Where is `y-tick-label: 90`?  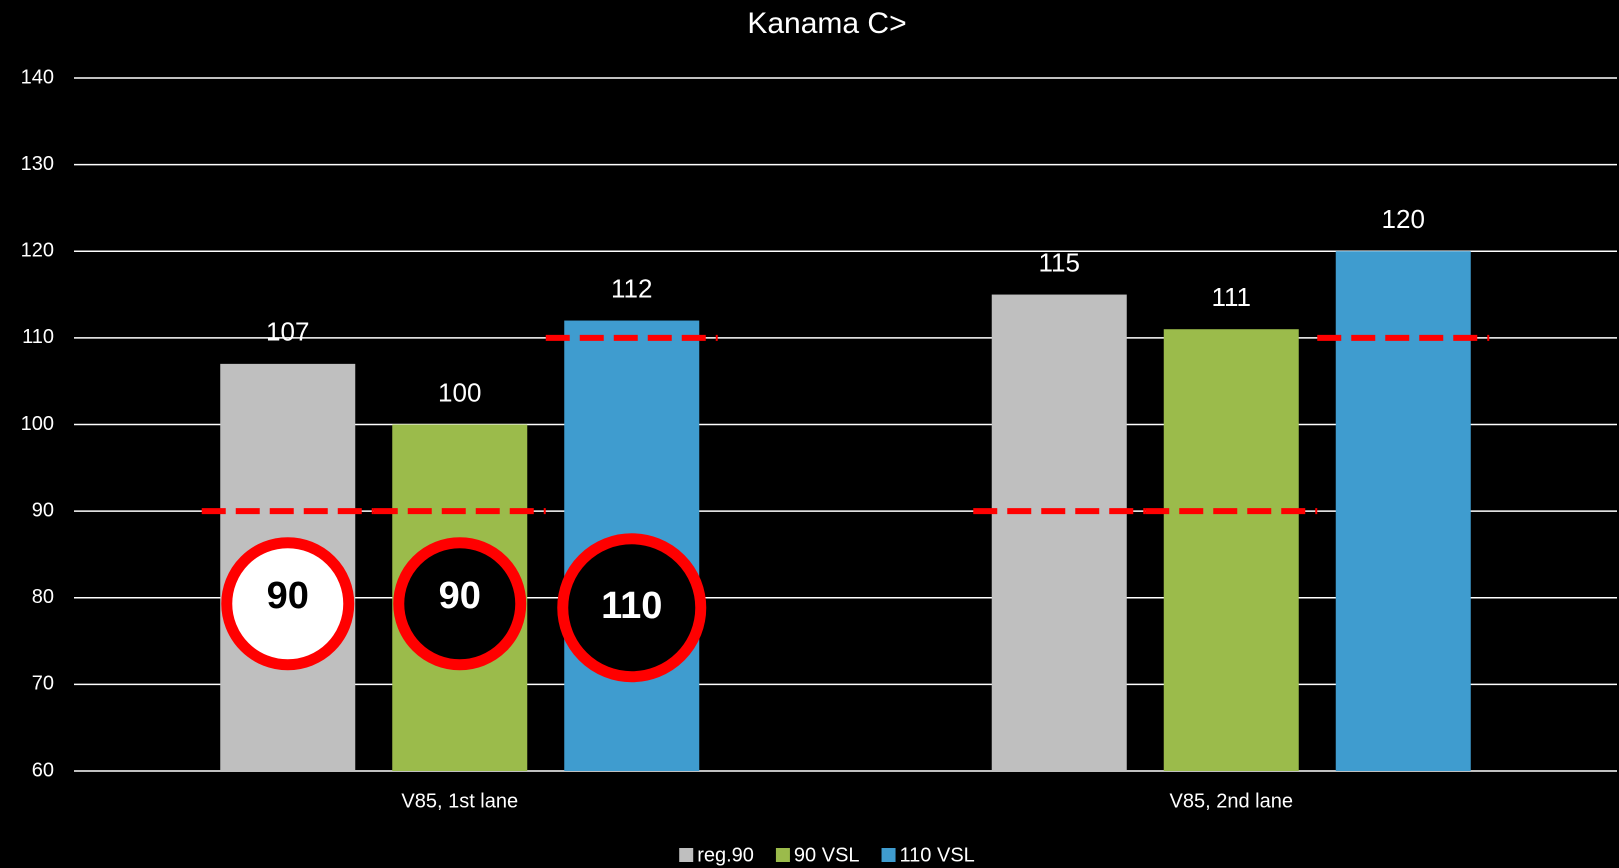
y-tick-label: 90 is located at coordinates (43, 510).